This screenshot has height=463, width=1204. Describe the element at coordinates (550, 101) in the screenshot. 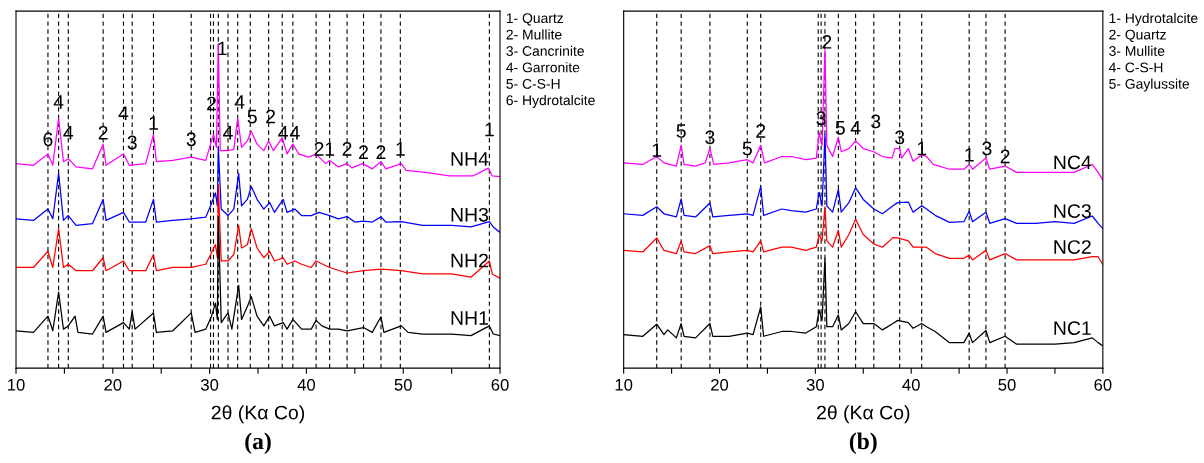

I see `text: 6- Hydrotalcite` at that location.